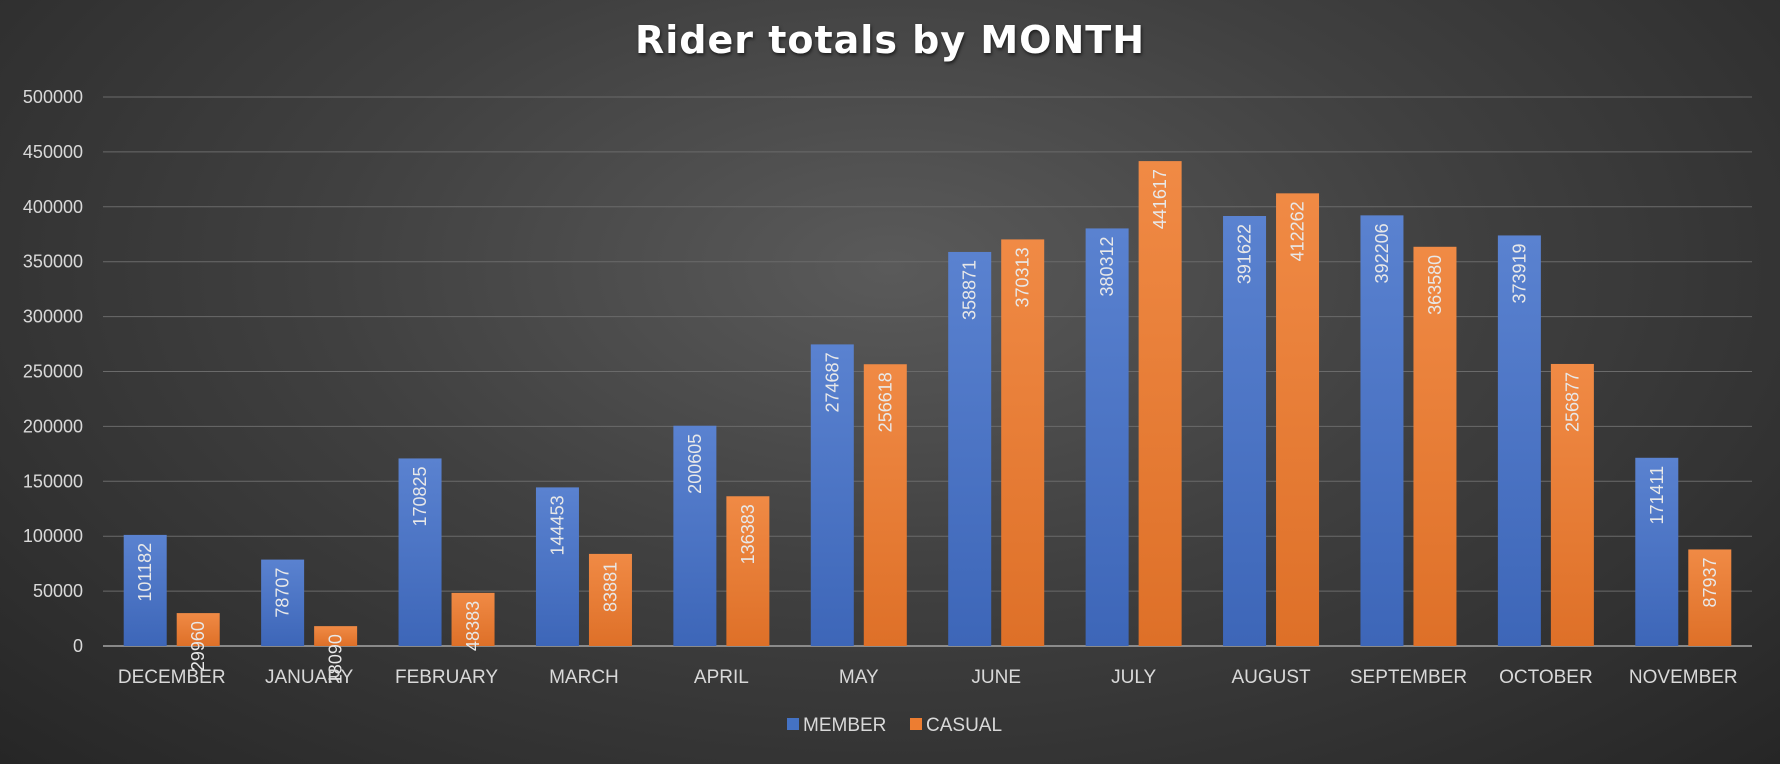  What do you see at coordinates (610, 587) in the screenshot?
I see `data-label: 83881` at bounding box center [610, 587].